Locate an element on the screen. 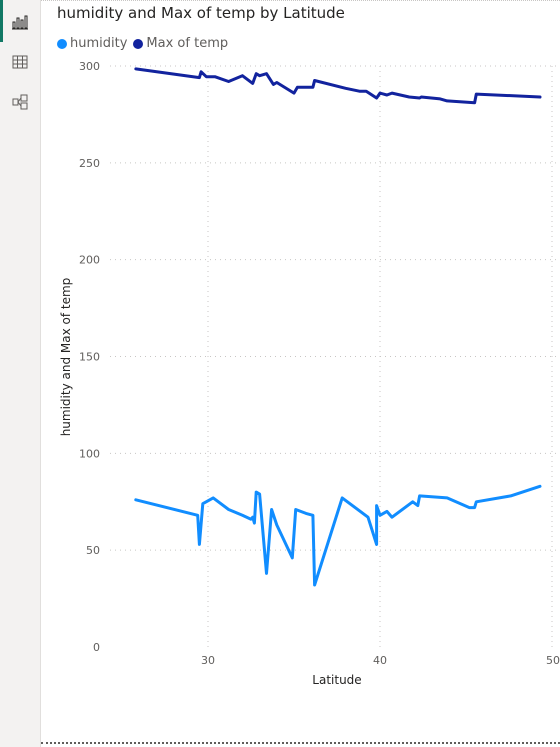 This screenshot has height=747, width=560. legend-item-humidity: humidity is located at coordinates (92, 43).